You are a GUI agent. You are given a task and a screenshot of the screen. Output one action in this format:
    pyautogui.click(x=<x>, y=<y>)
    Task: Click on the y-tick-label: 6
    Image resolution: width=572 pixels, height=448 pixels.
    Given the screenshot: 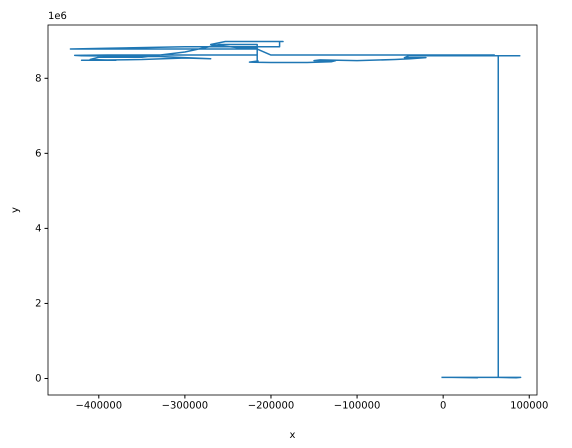 What is the action you would take?
    pyautogui.click(x=38, y=154)
    